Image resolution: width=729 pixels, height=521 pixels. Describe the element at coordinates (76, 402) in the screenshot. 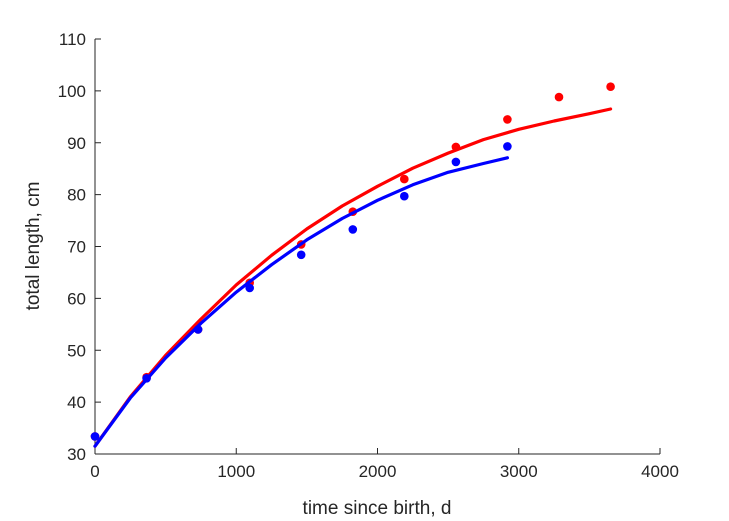

I see `y-tick-label: 40` at that location.